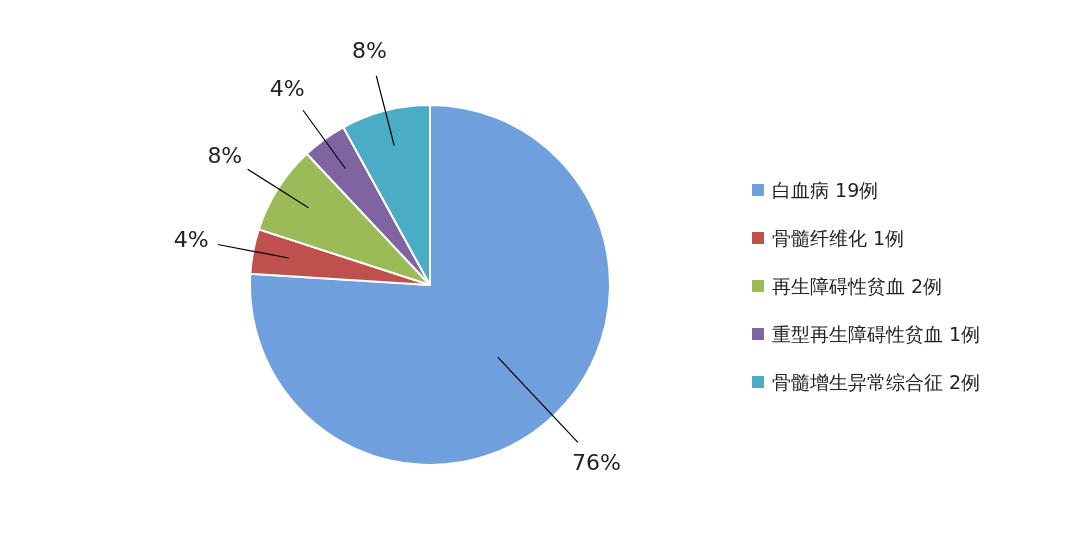 This screenshot has width=1080, height=543. Describe the element at coordinates (876, 382) in the screenshot. I see `legend-label: 骨髓增生异常综合征 2例` at that location.